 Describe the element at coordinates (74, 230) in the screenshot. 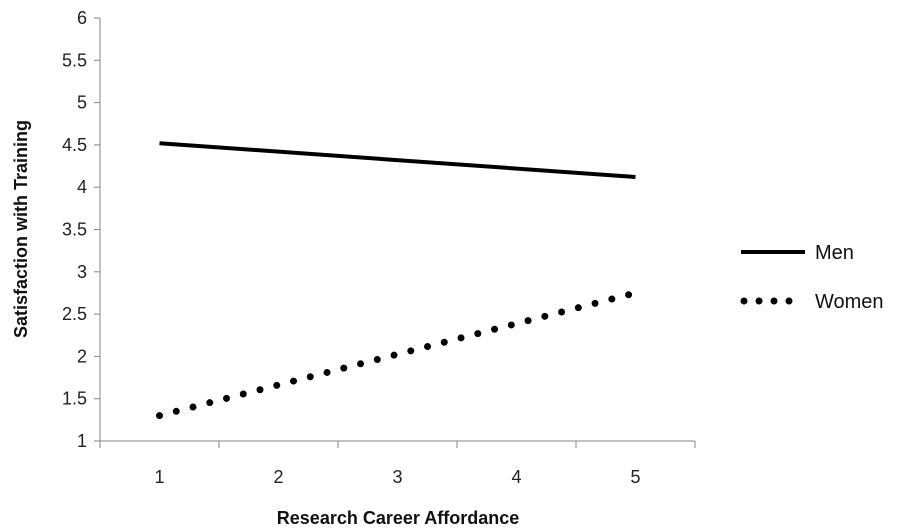

I see `y-tick-label: 3.5` at that location.